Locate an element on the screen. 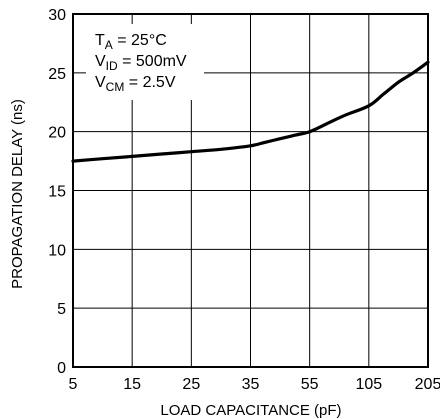 This screenshot has width=440, height=419. y-axis-label: PROPAGATION DELAY (ns) is located at coordinates (17, 194).